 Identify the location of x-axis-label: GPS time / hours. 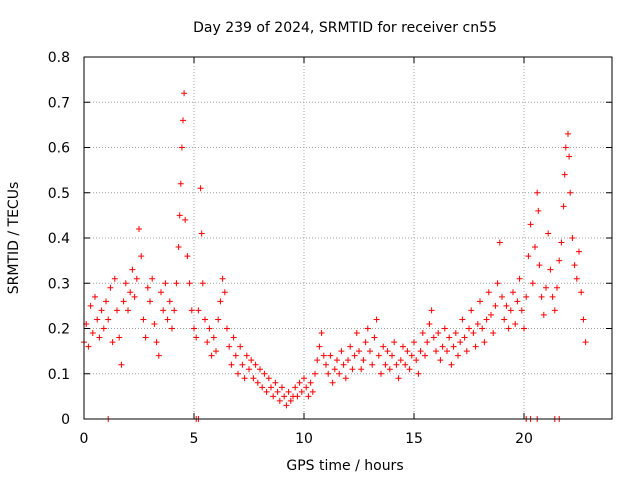
(344, 466).